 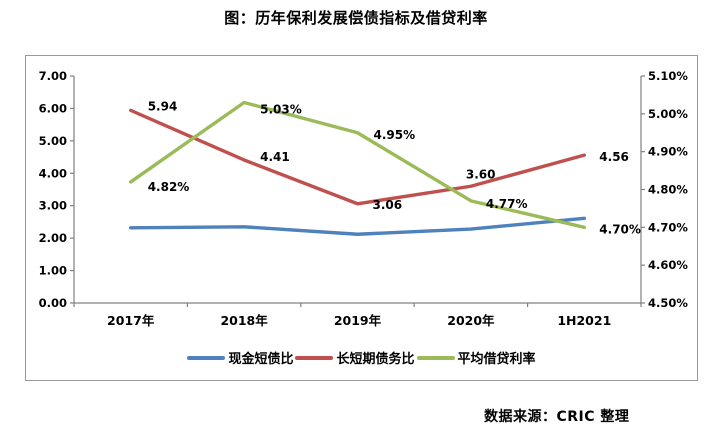 I want to click on source-note: 数据来源：CRIC 整理, so click(x=557, y=417).